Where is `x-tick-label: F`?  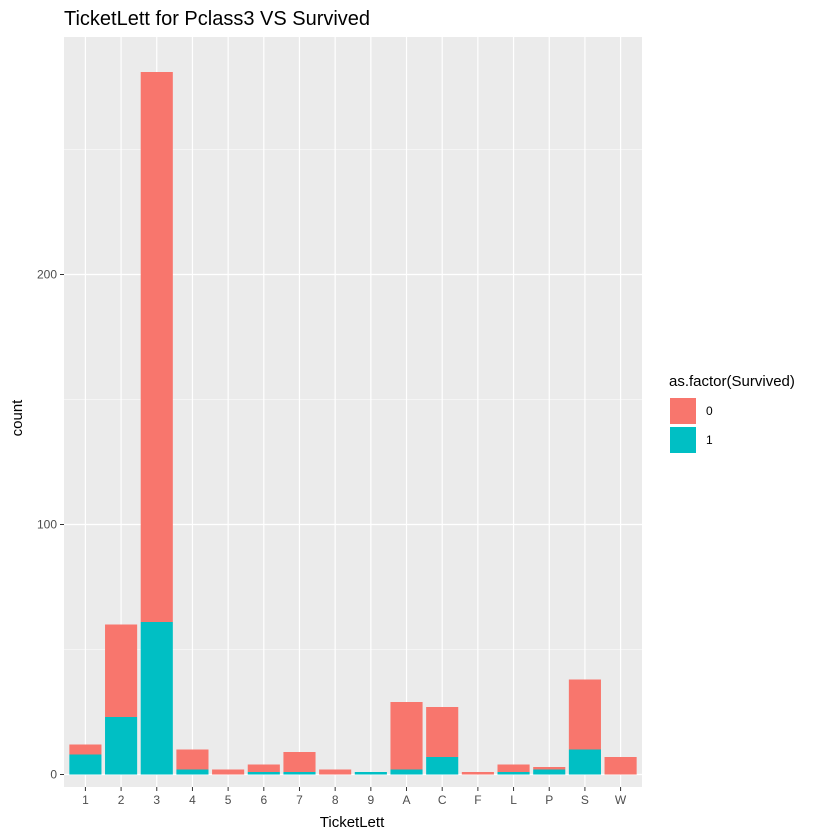
x-tick-label: F is located at coordinates (477, 800).